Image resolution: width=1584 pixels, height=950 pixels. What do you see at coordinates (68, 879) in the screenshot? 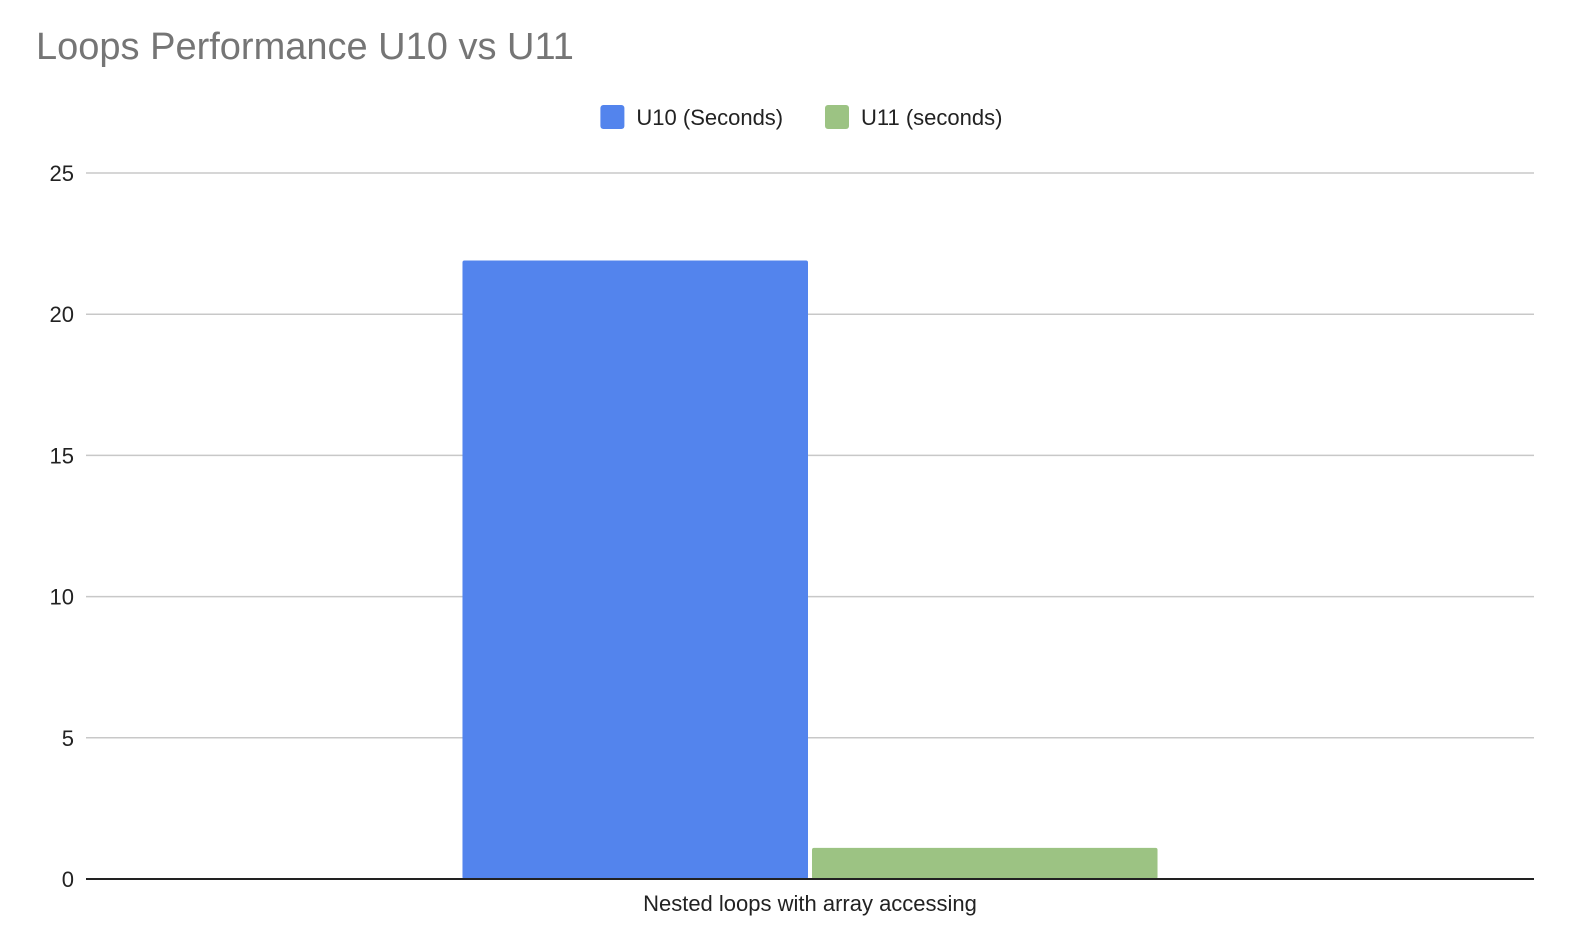
I see `y-tick-label: 0` at bounding box center [68, 879].